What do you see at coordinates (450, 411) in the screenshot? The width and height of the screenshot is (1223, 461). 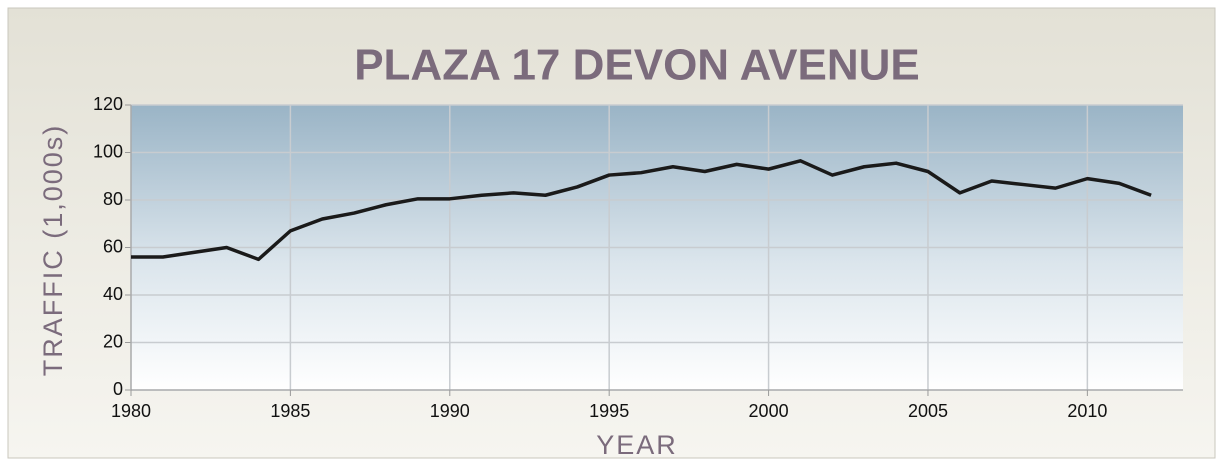 I see `x-tick-label: 1990` at bounding box center [450, 411].